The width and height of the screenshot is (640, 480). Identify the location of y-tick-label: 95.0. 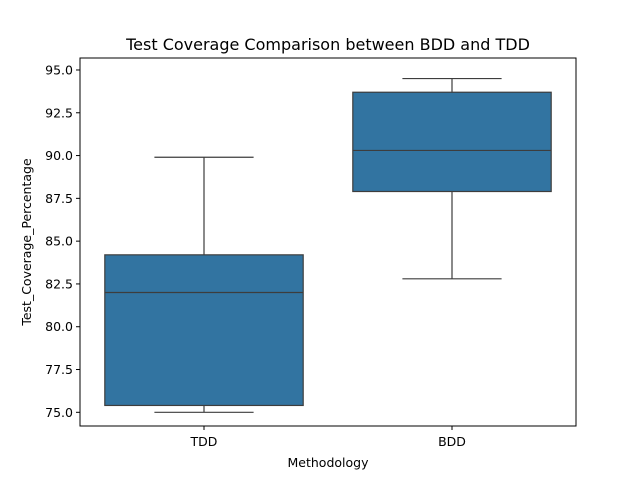
(59, 69).